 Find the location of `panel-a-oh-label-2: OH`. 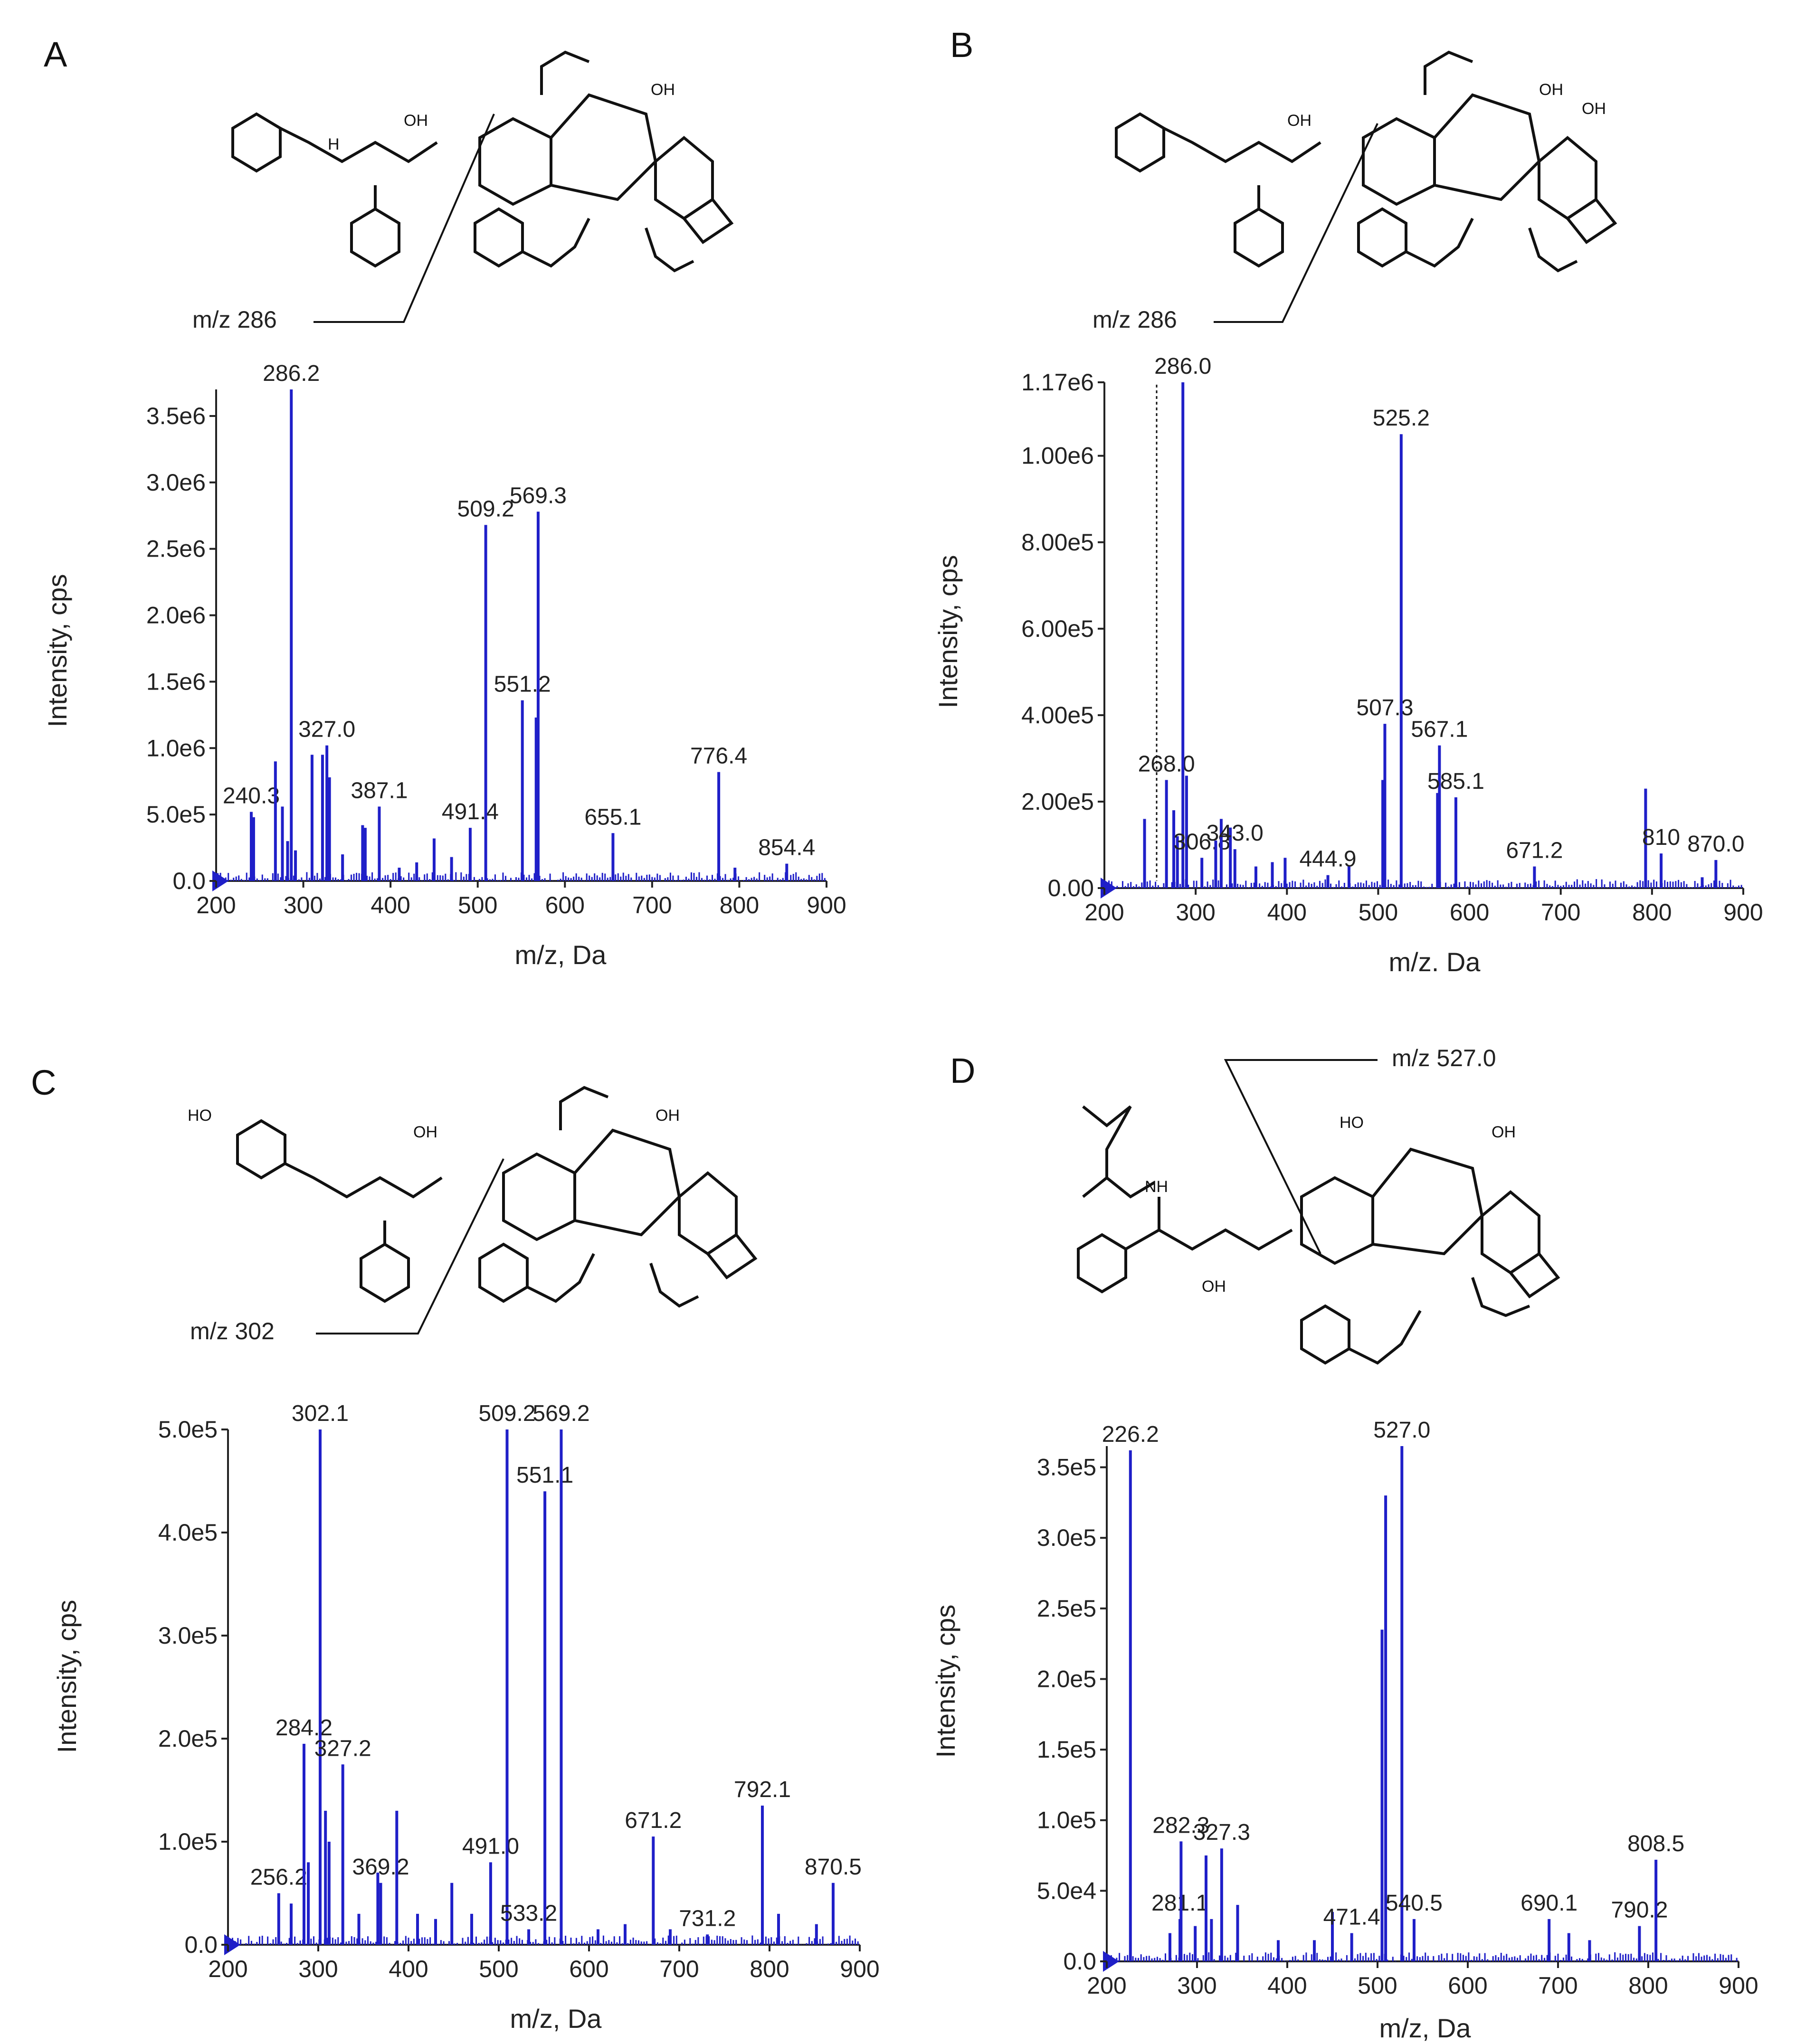

panel-a-oh-label-2: OH is located at coordinates (663, 90).